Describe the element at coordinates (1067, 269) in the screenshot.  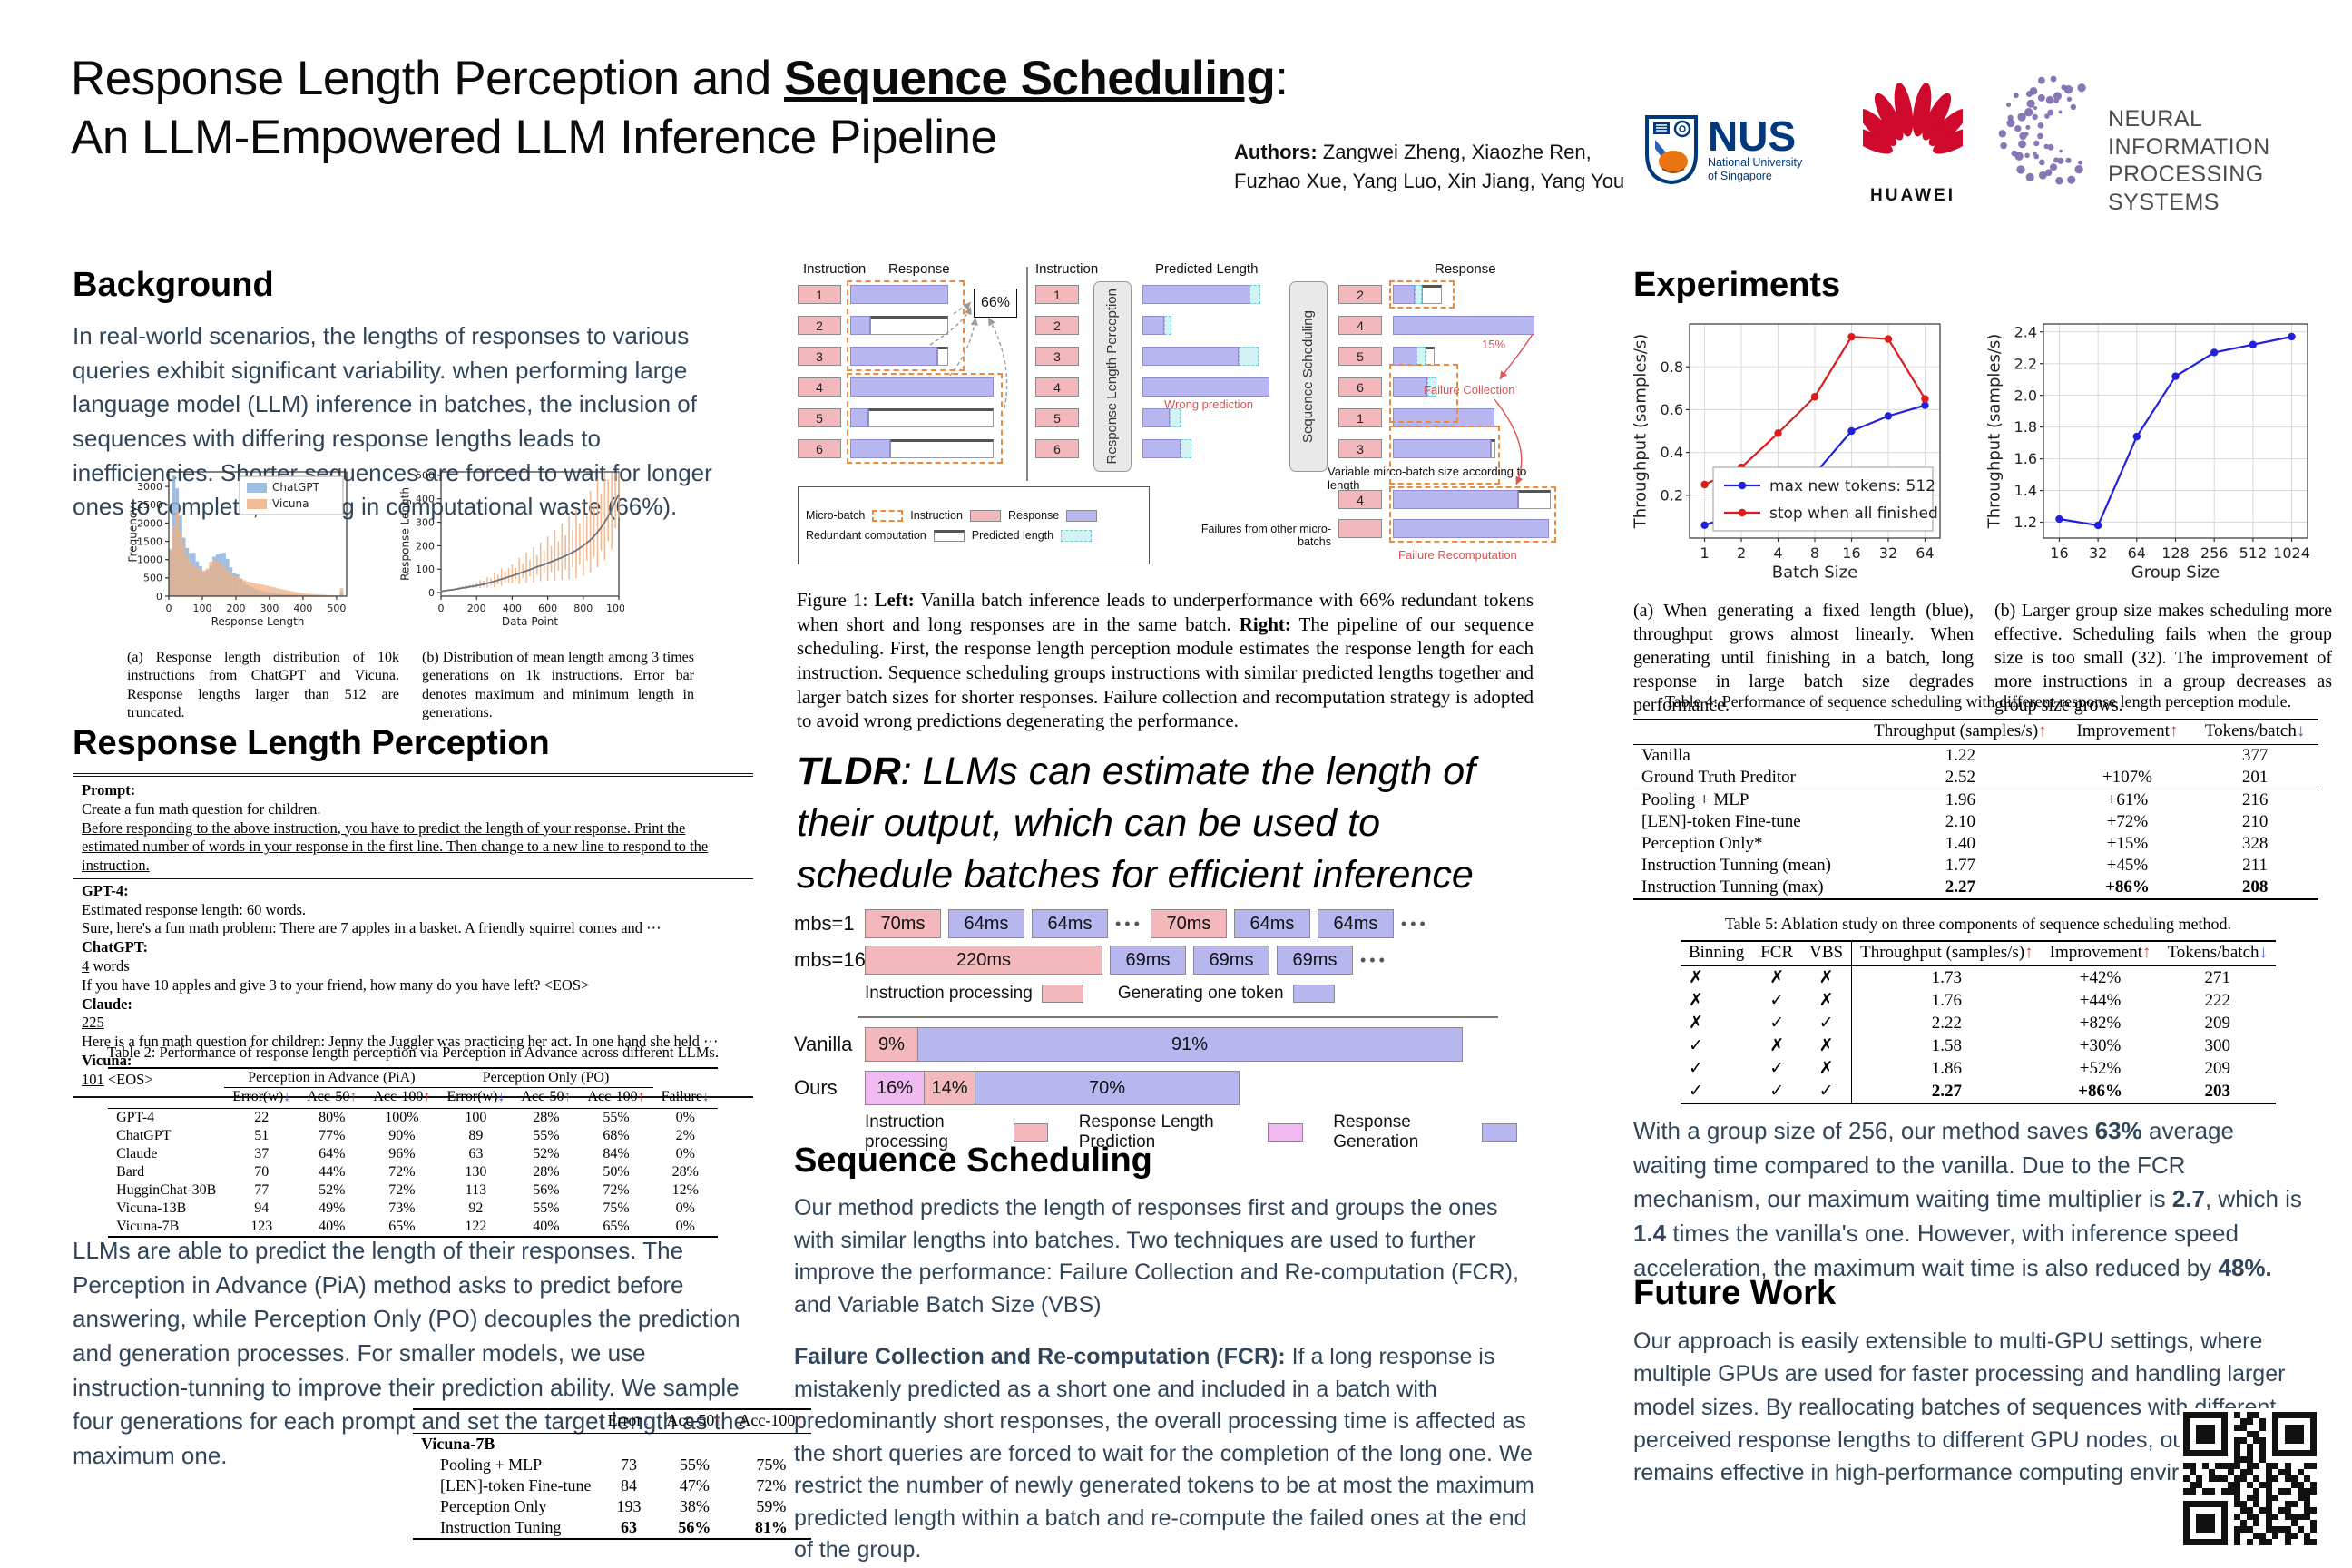
I see `col-header-instruction: Instruction` at that location.